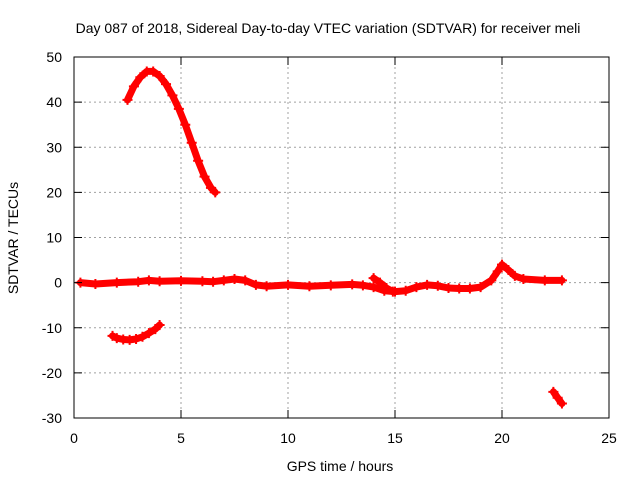  What do you see at coordinates (54, 102) in the screenshot?
I see `y-tick-label: 40` at bounding box center [54, 102].